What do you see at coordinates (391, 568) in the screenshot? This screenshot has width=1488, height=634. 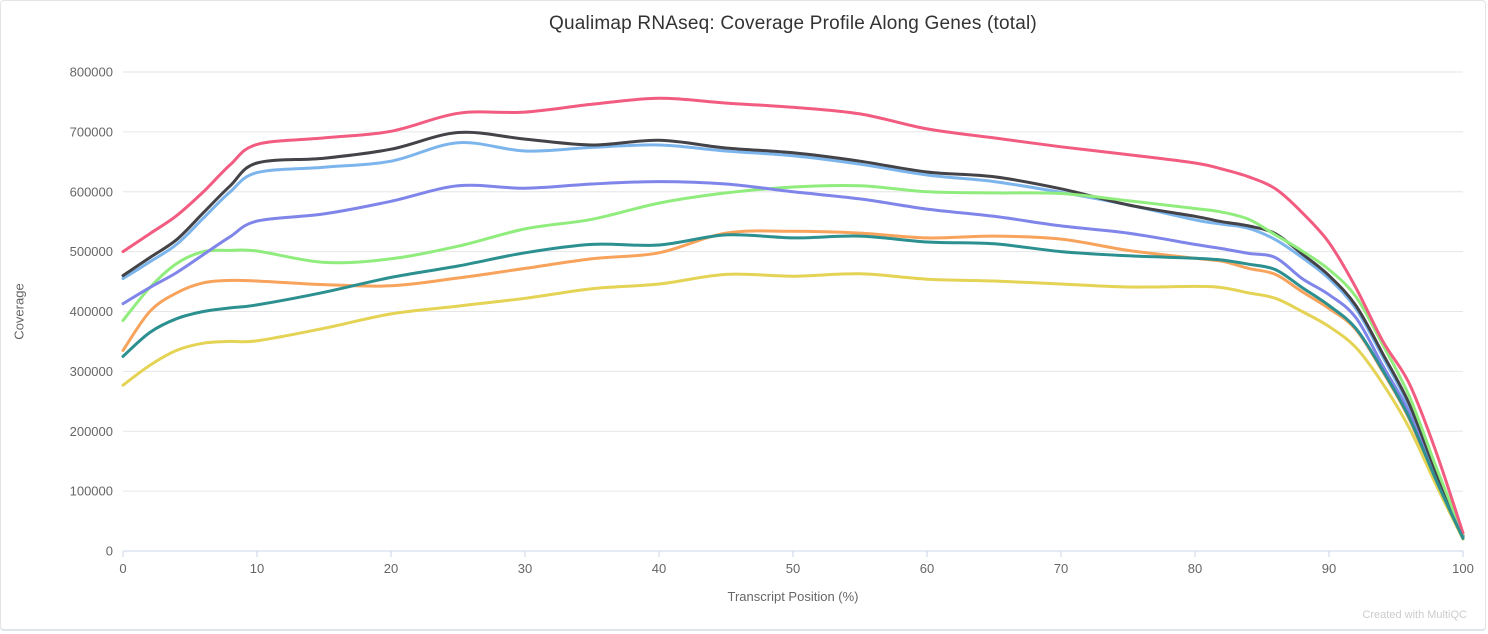 I see `x-tick-label: 20` at bounding box center [391, 568].